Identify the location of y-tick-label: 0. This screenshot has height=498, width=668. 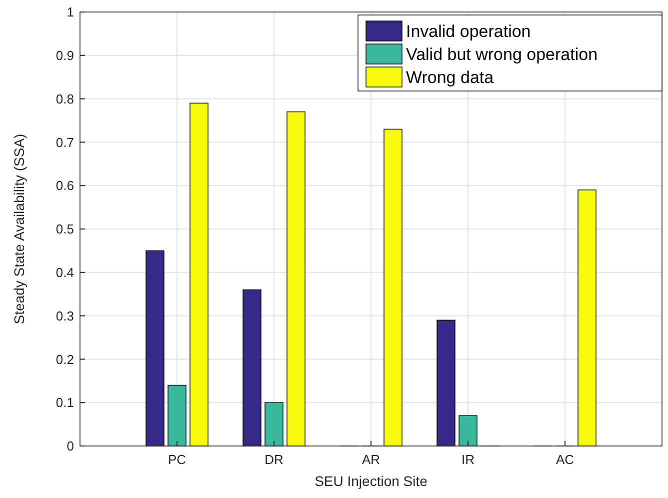
(70, 446).